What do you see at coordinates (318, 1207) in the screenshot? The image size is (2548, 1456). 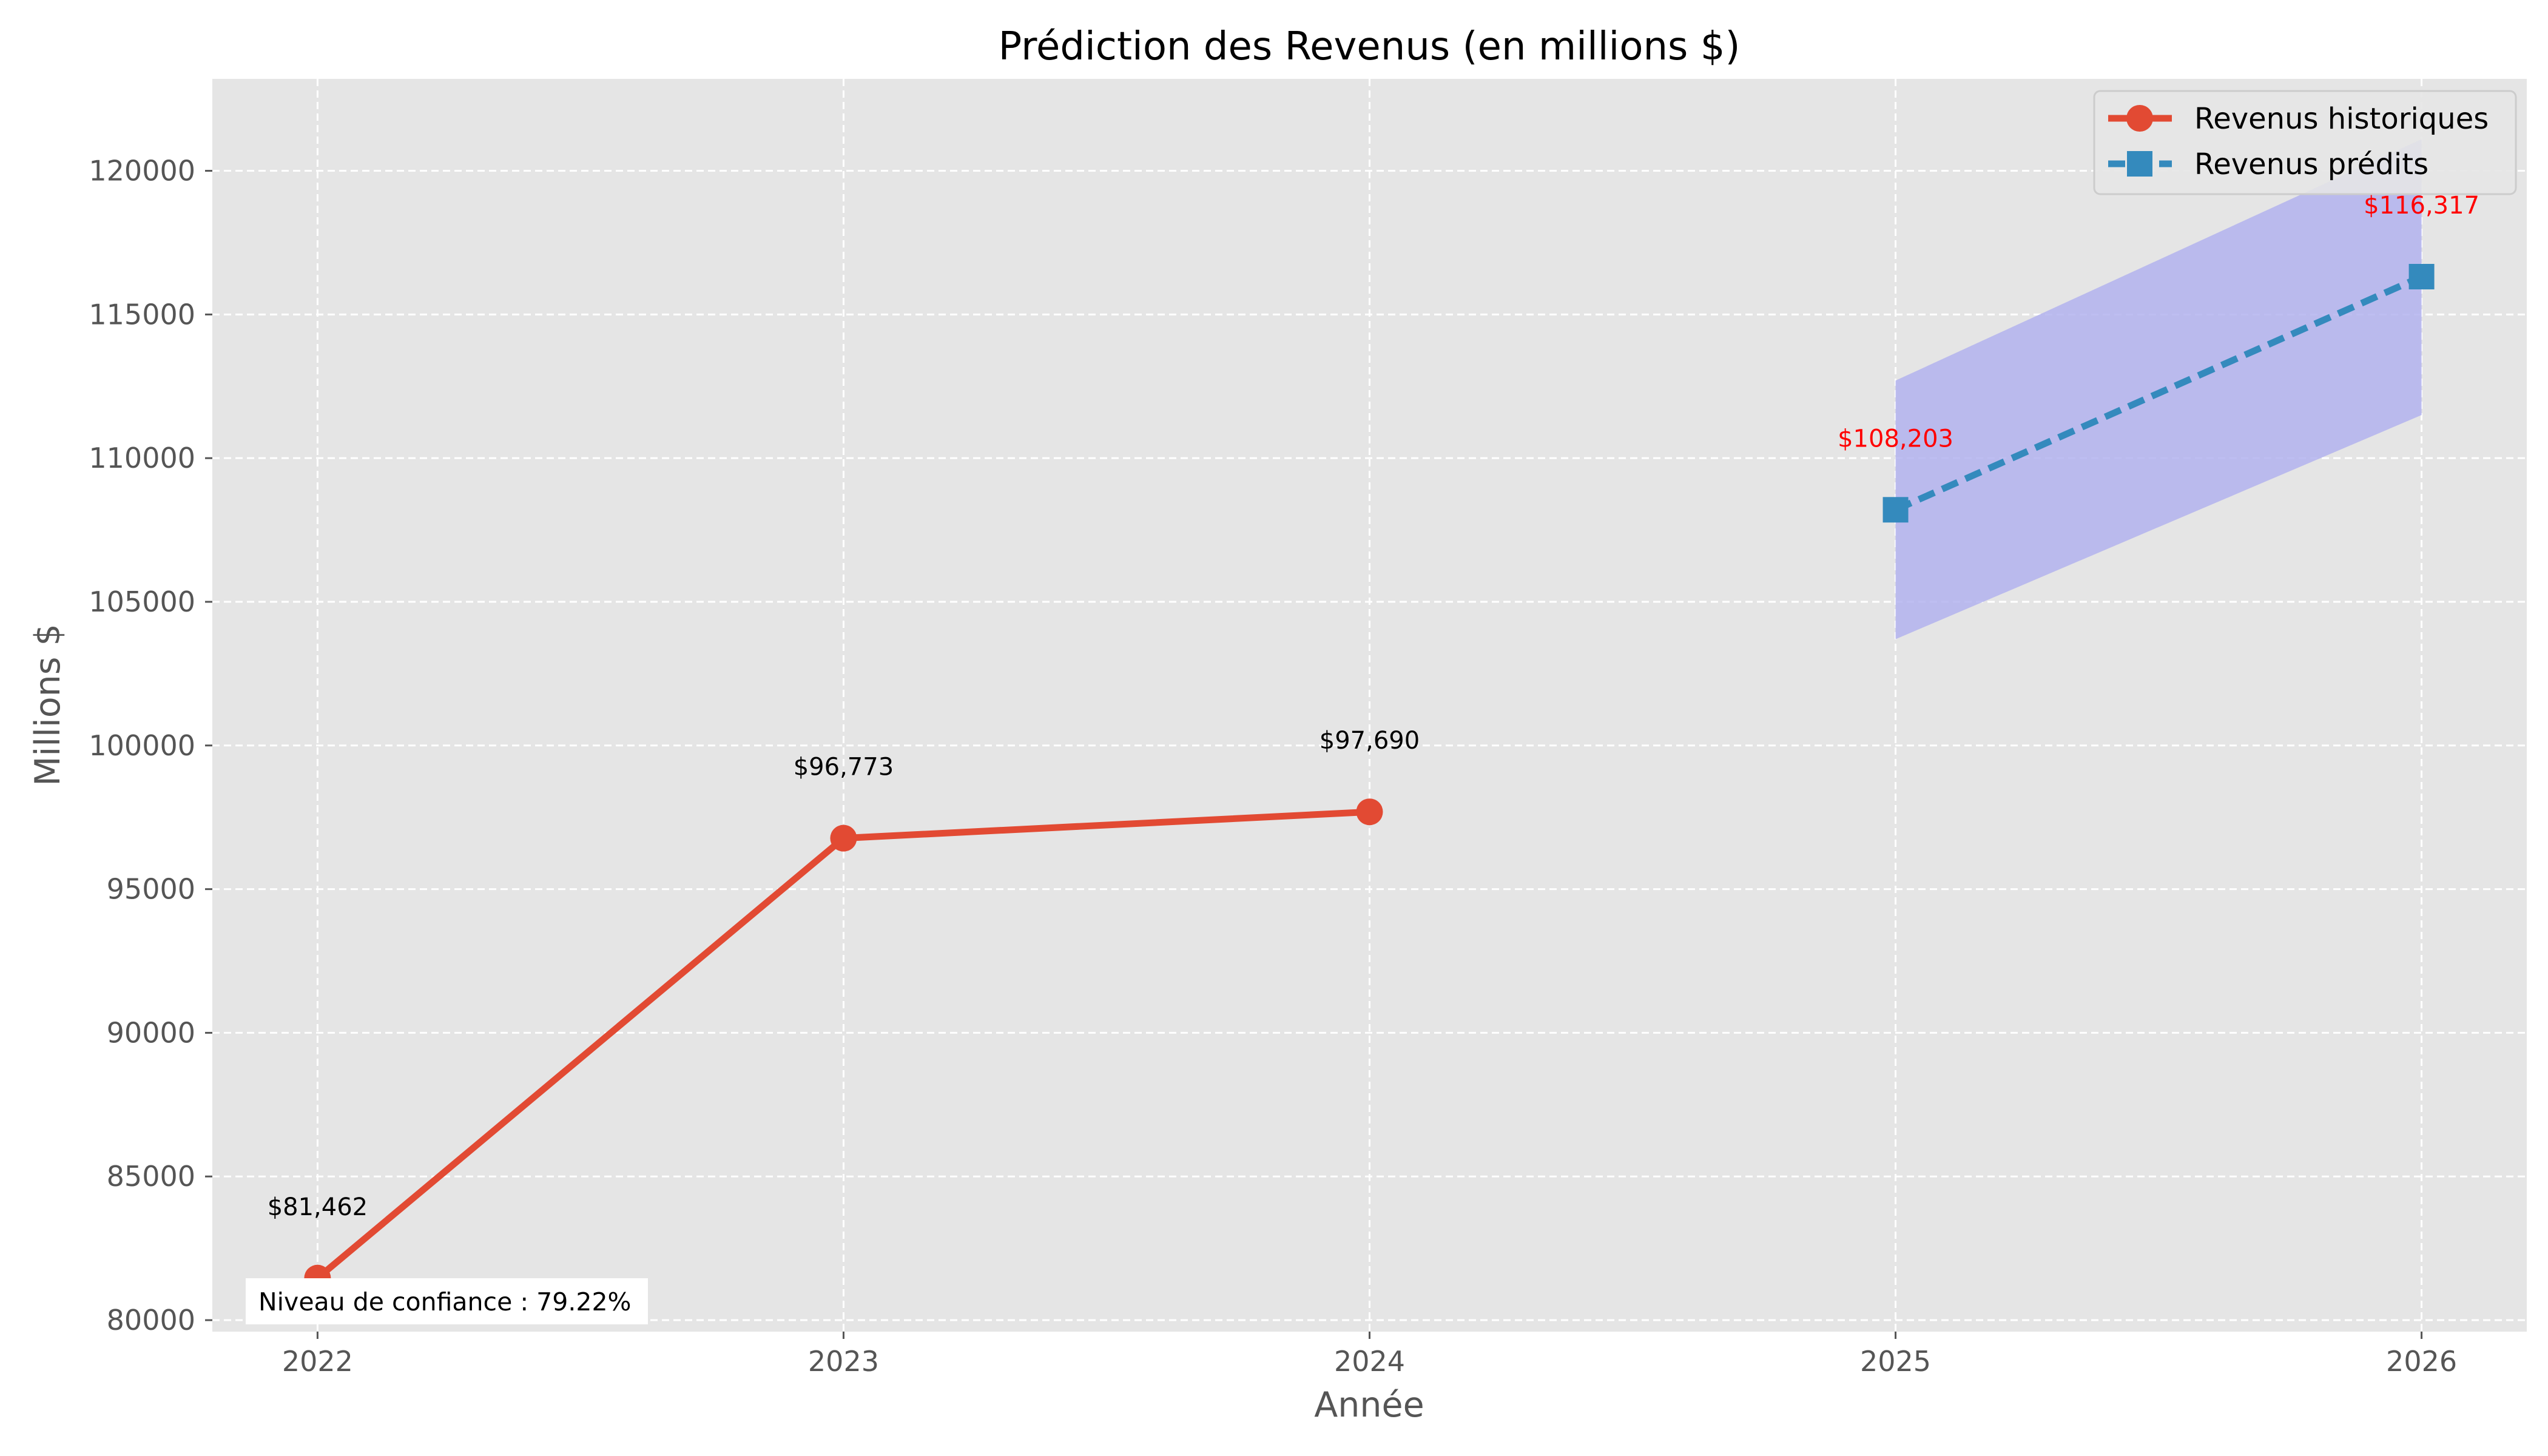 I see `data-label: $81,462` at bounding box center [318, 1207].